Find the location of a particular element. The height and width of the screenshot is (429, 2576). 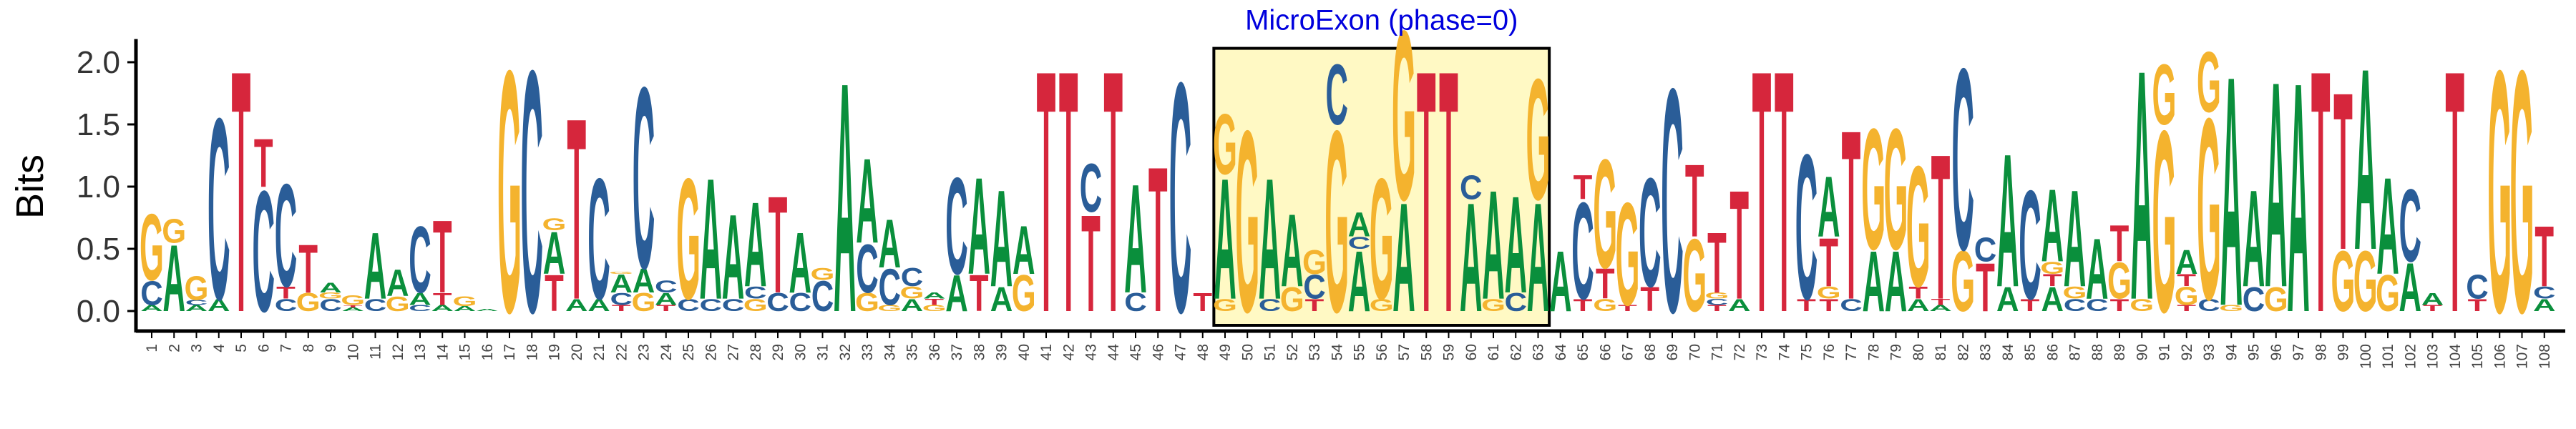

microexon-highlight-box is located at coordinates (1381, 186).